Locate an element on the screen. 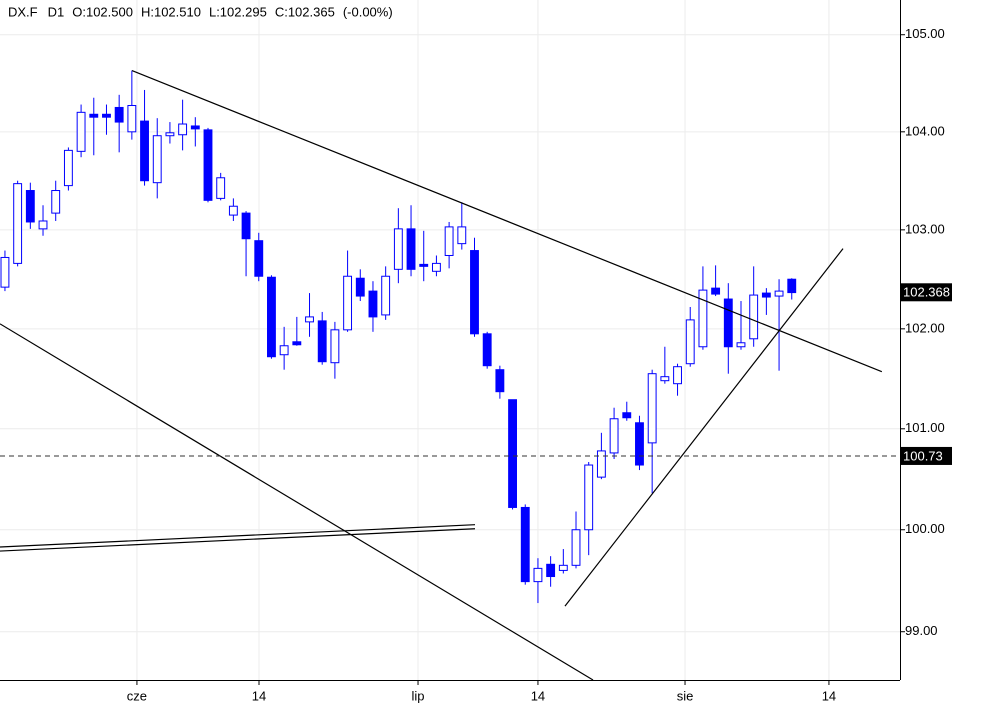  header-text: L:102.295 is located at coordinates (238, 11).